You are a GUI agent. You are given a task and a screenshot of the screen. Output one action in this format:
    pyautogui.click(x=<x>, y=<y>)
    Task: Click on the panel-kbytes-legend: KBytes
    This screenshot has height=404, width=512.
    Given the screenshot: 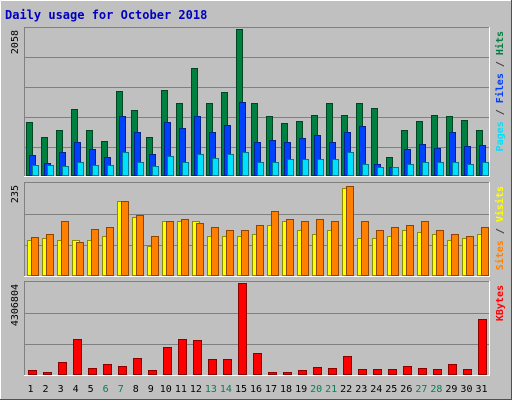 What is the action you would take?
    pyautogui.click(x=500, y=303)
    